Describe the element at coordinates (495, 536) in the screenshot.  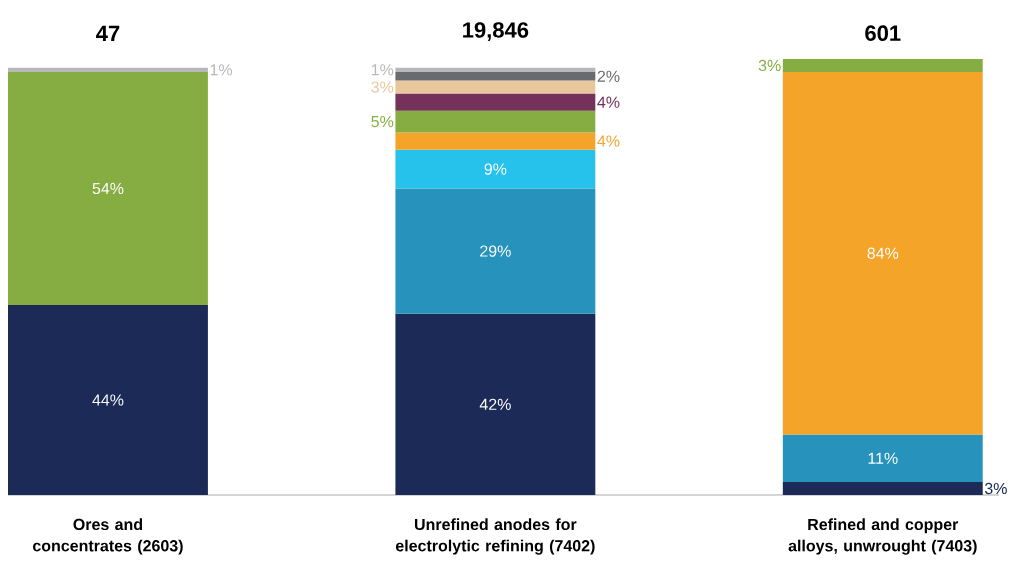
I see `x-tick-label: Unrefined anodes for electrolytic refining (7402)` at that location.